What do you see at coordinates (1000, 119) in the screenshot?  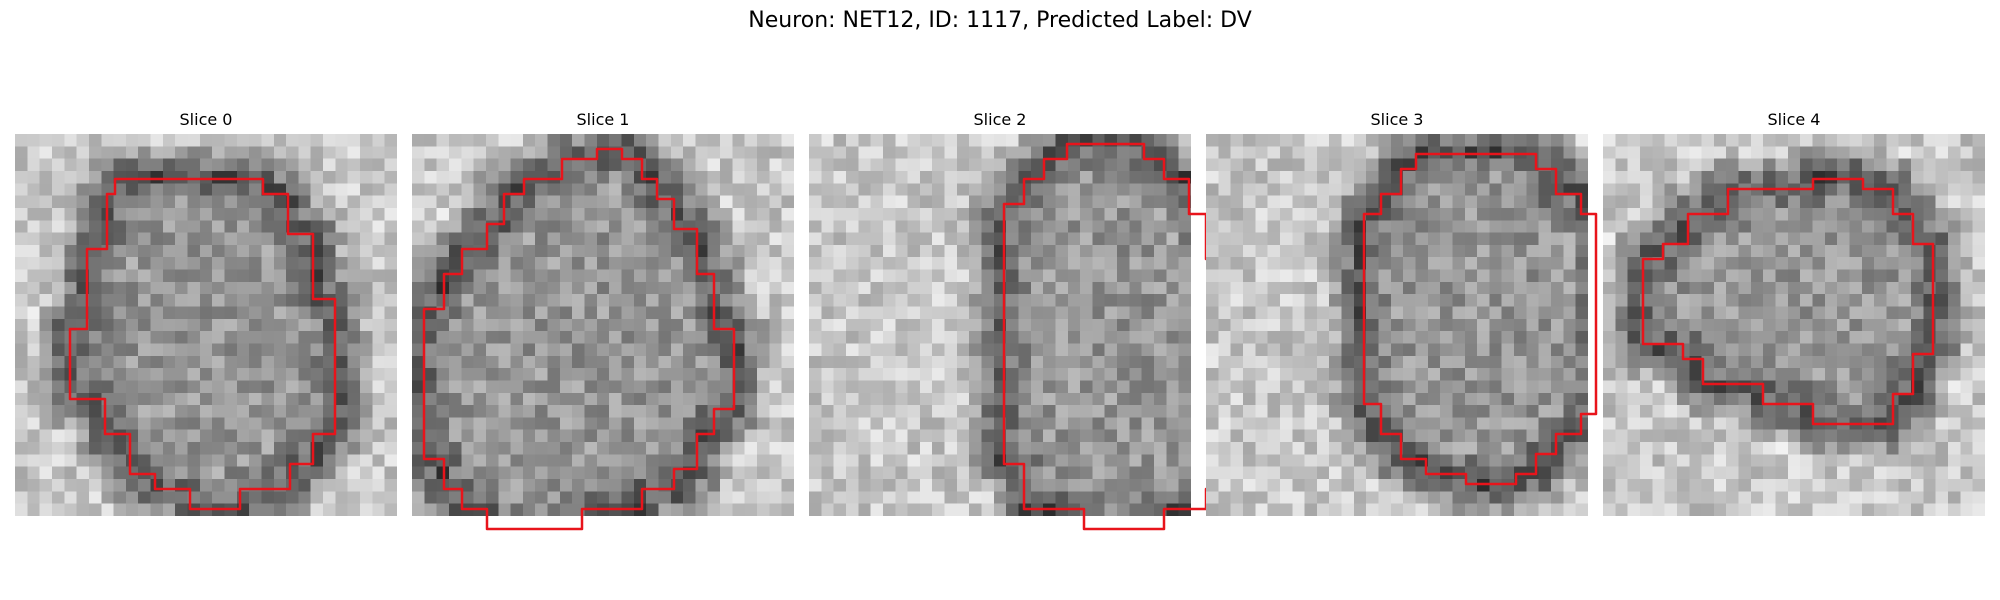 I see `slice-title-2: Slice 2` at bounding box center [1000, 119].